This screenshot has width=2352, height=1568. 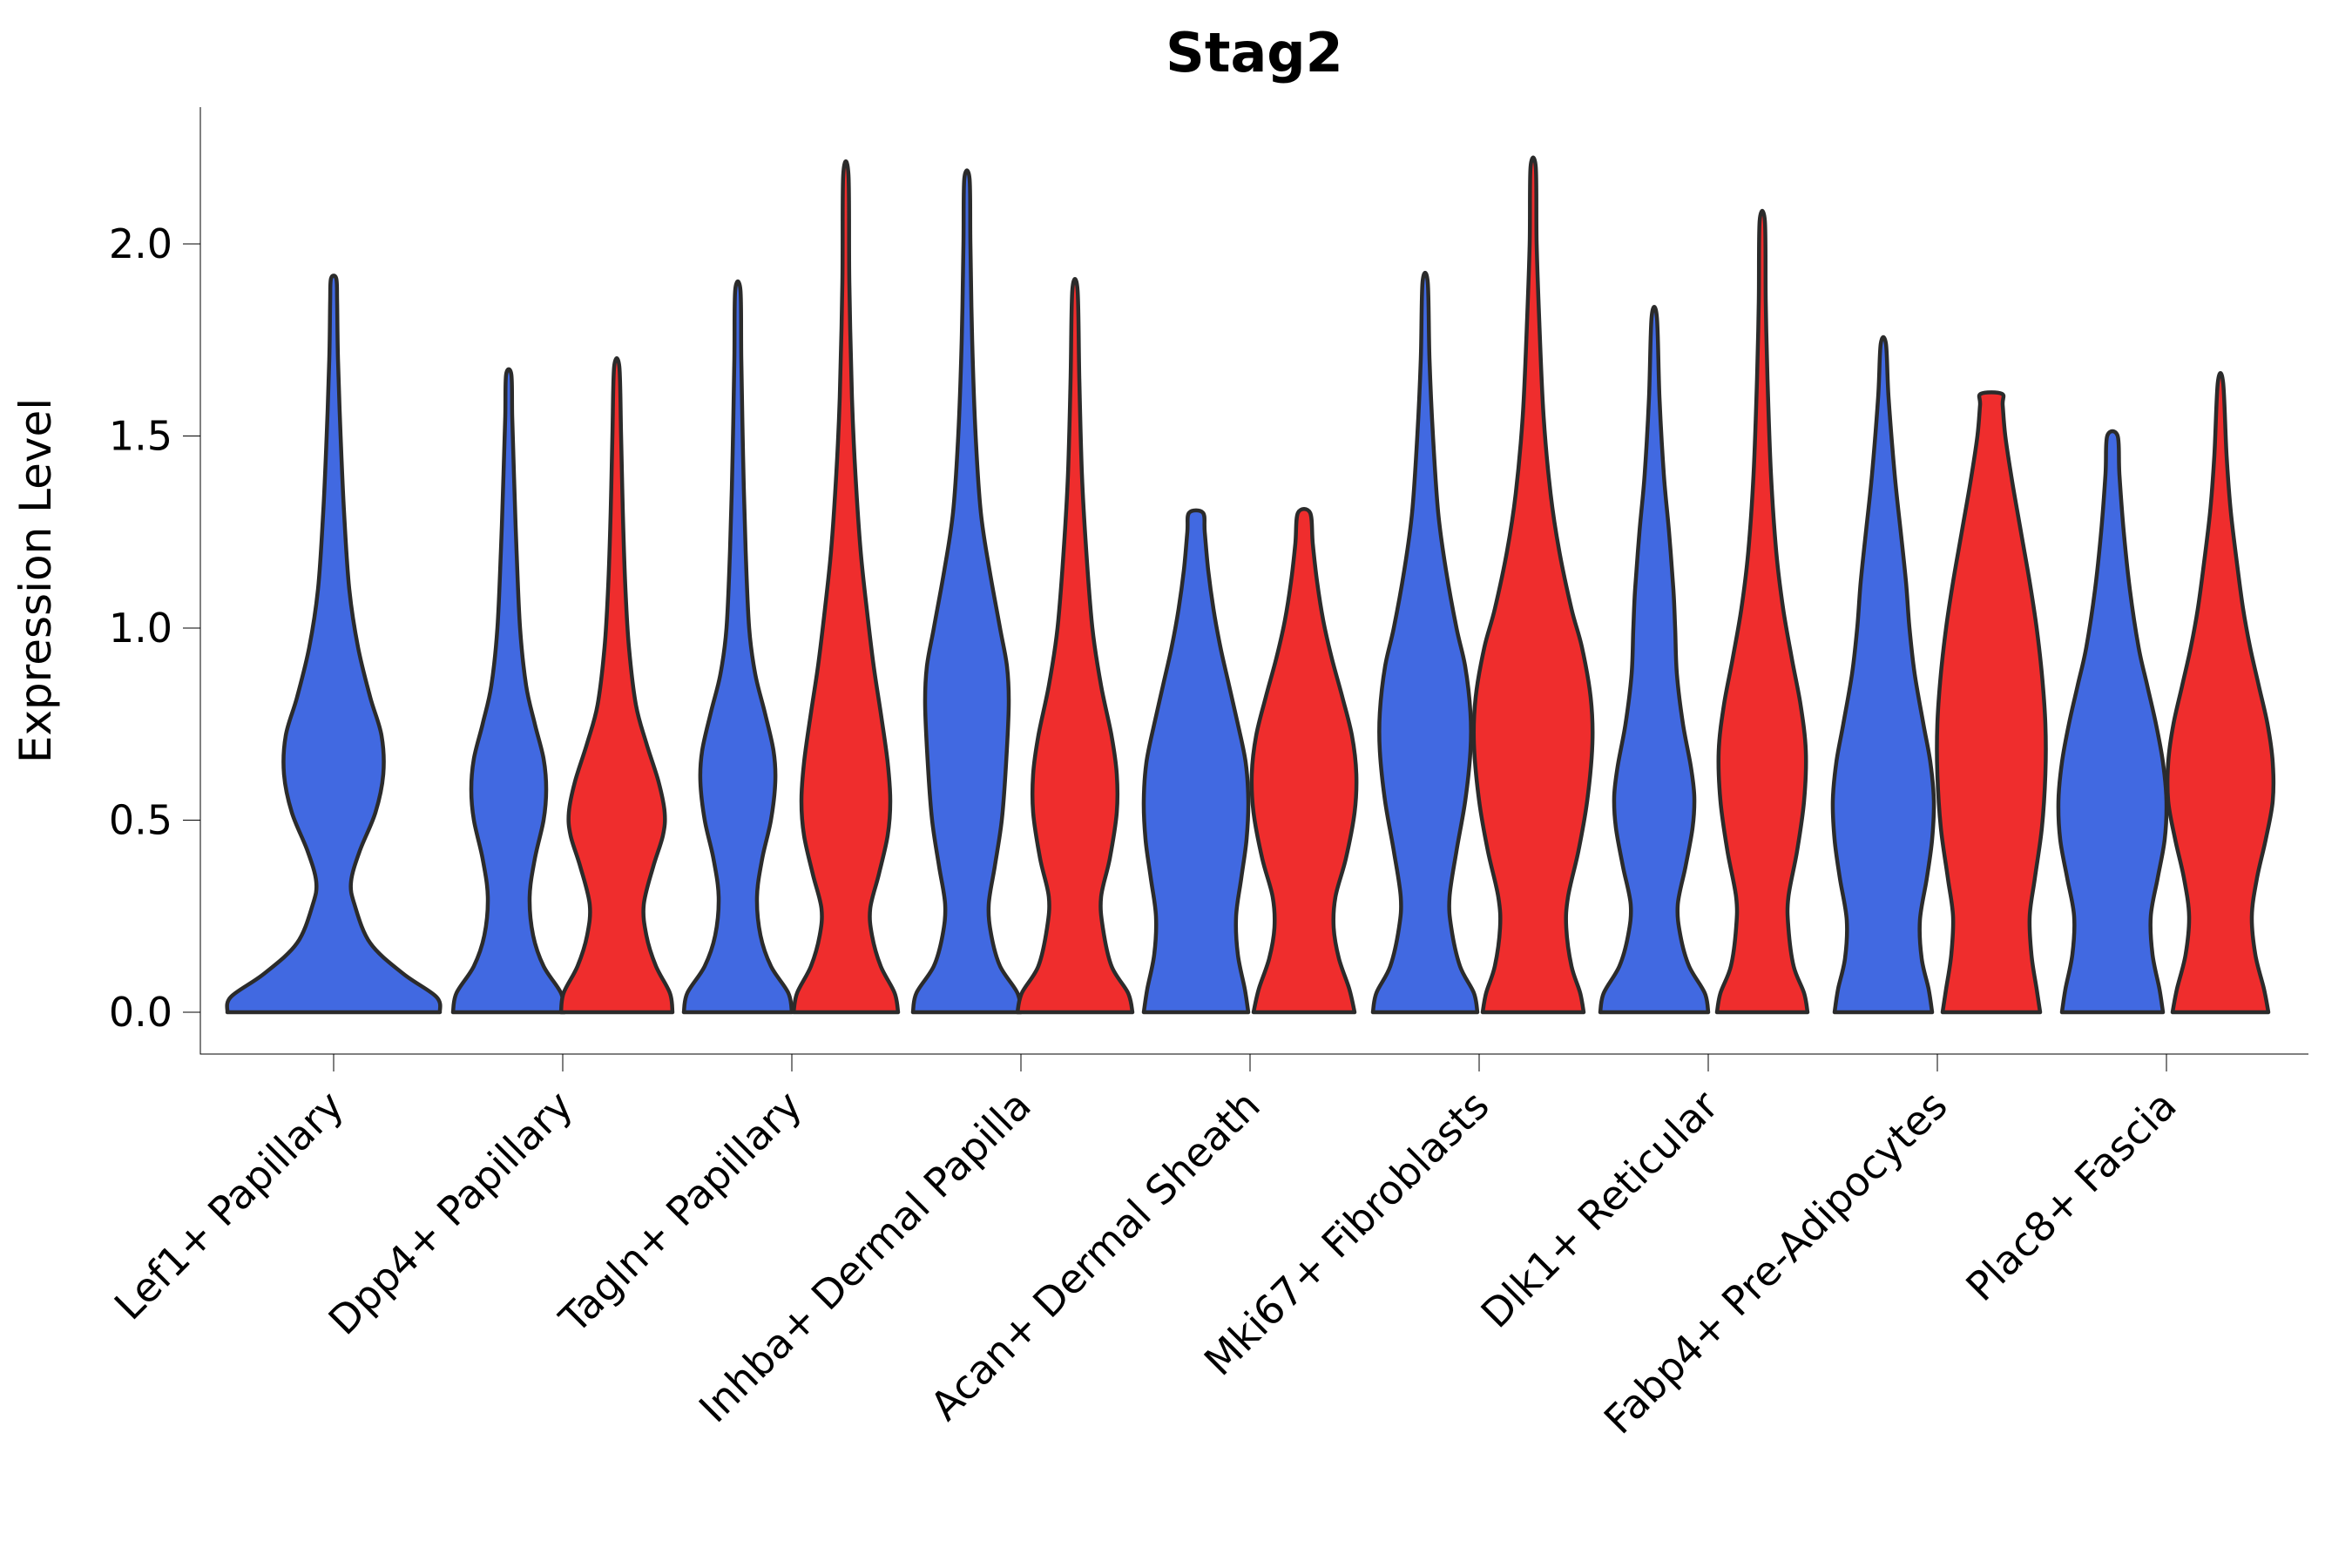 I want to click on violin-tagln-papillary-red, so click(x=846, y=587).